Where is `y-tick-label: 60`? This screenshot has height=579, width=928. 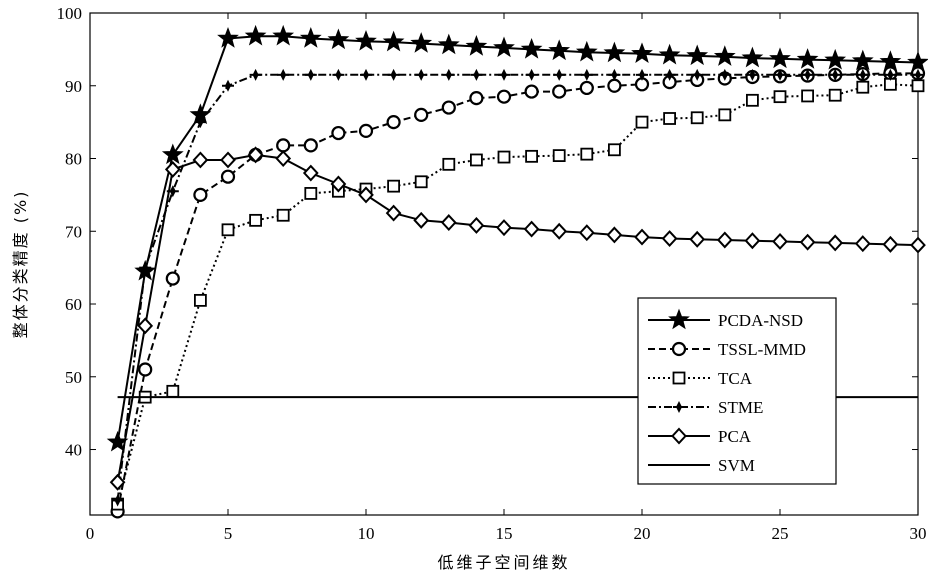
y-tick-label: 60 is located at coordinates (73, 304).